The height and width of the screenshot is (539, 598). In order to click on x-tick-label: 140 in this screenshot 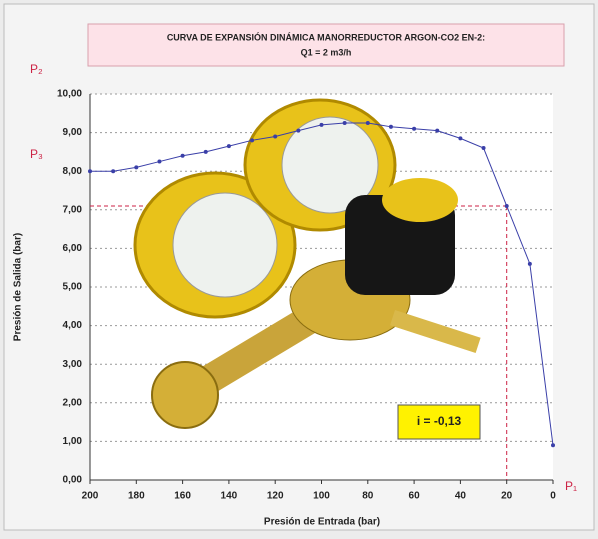, I will do `click(229, 496)`.